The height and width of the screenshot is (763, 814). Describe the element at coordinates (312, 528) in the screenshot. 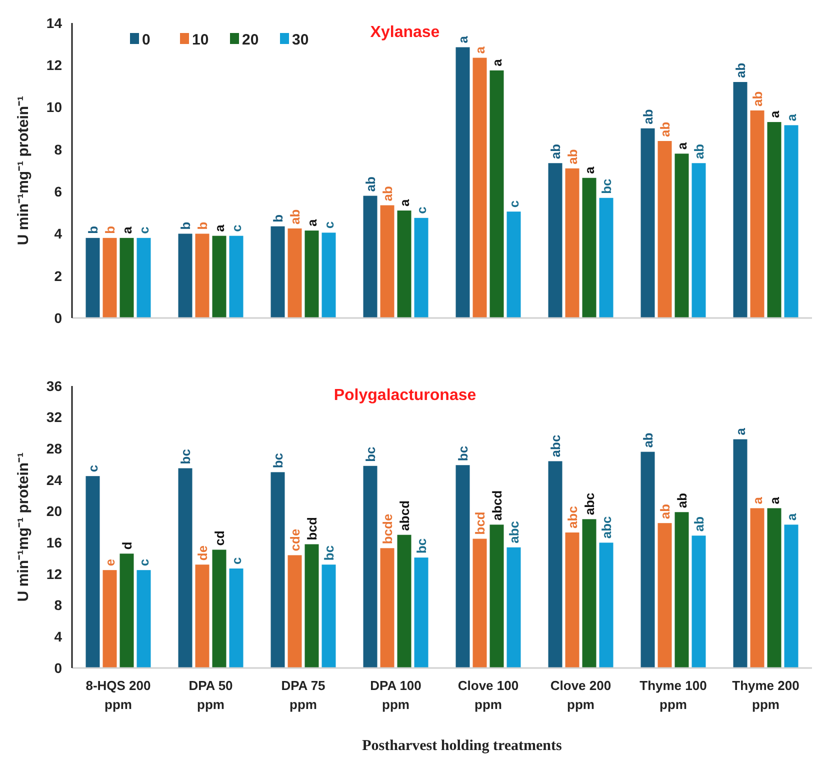

I see `data-label: bcd` at that location.